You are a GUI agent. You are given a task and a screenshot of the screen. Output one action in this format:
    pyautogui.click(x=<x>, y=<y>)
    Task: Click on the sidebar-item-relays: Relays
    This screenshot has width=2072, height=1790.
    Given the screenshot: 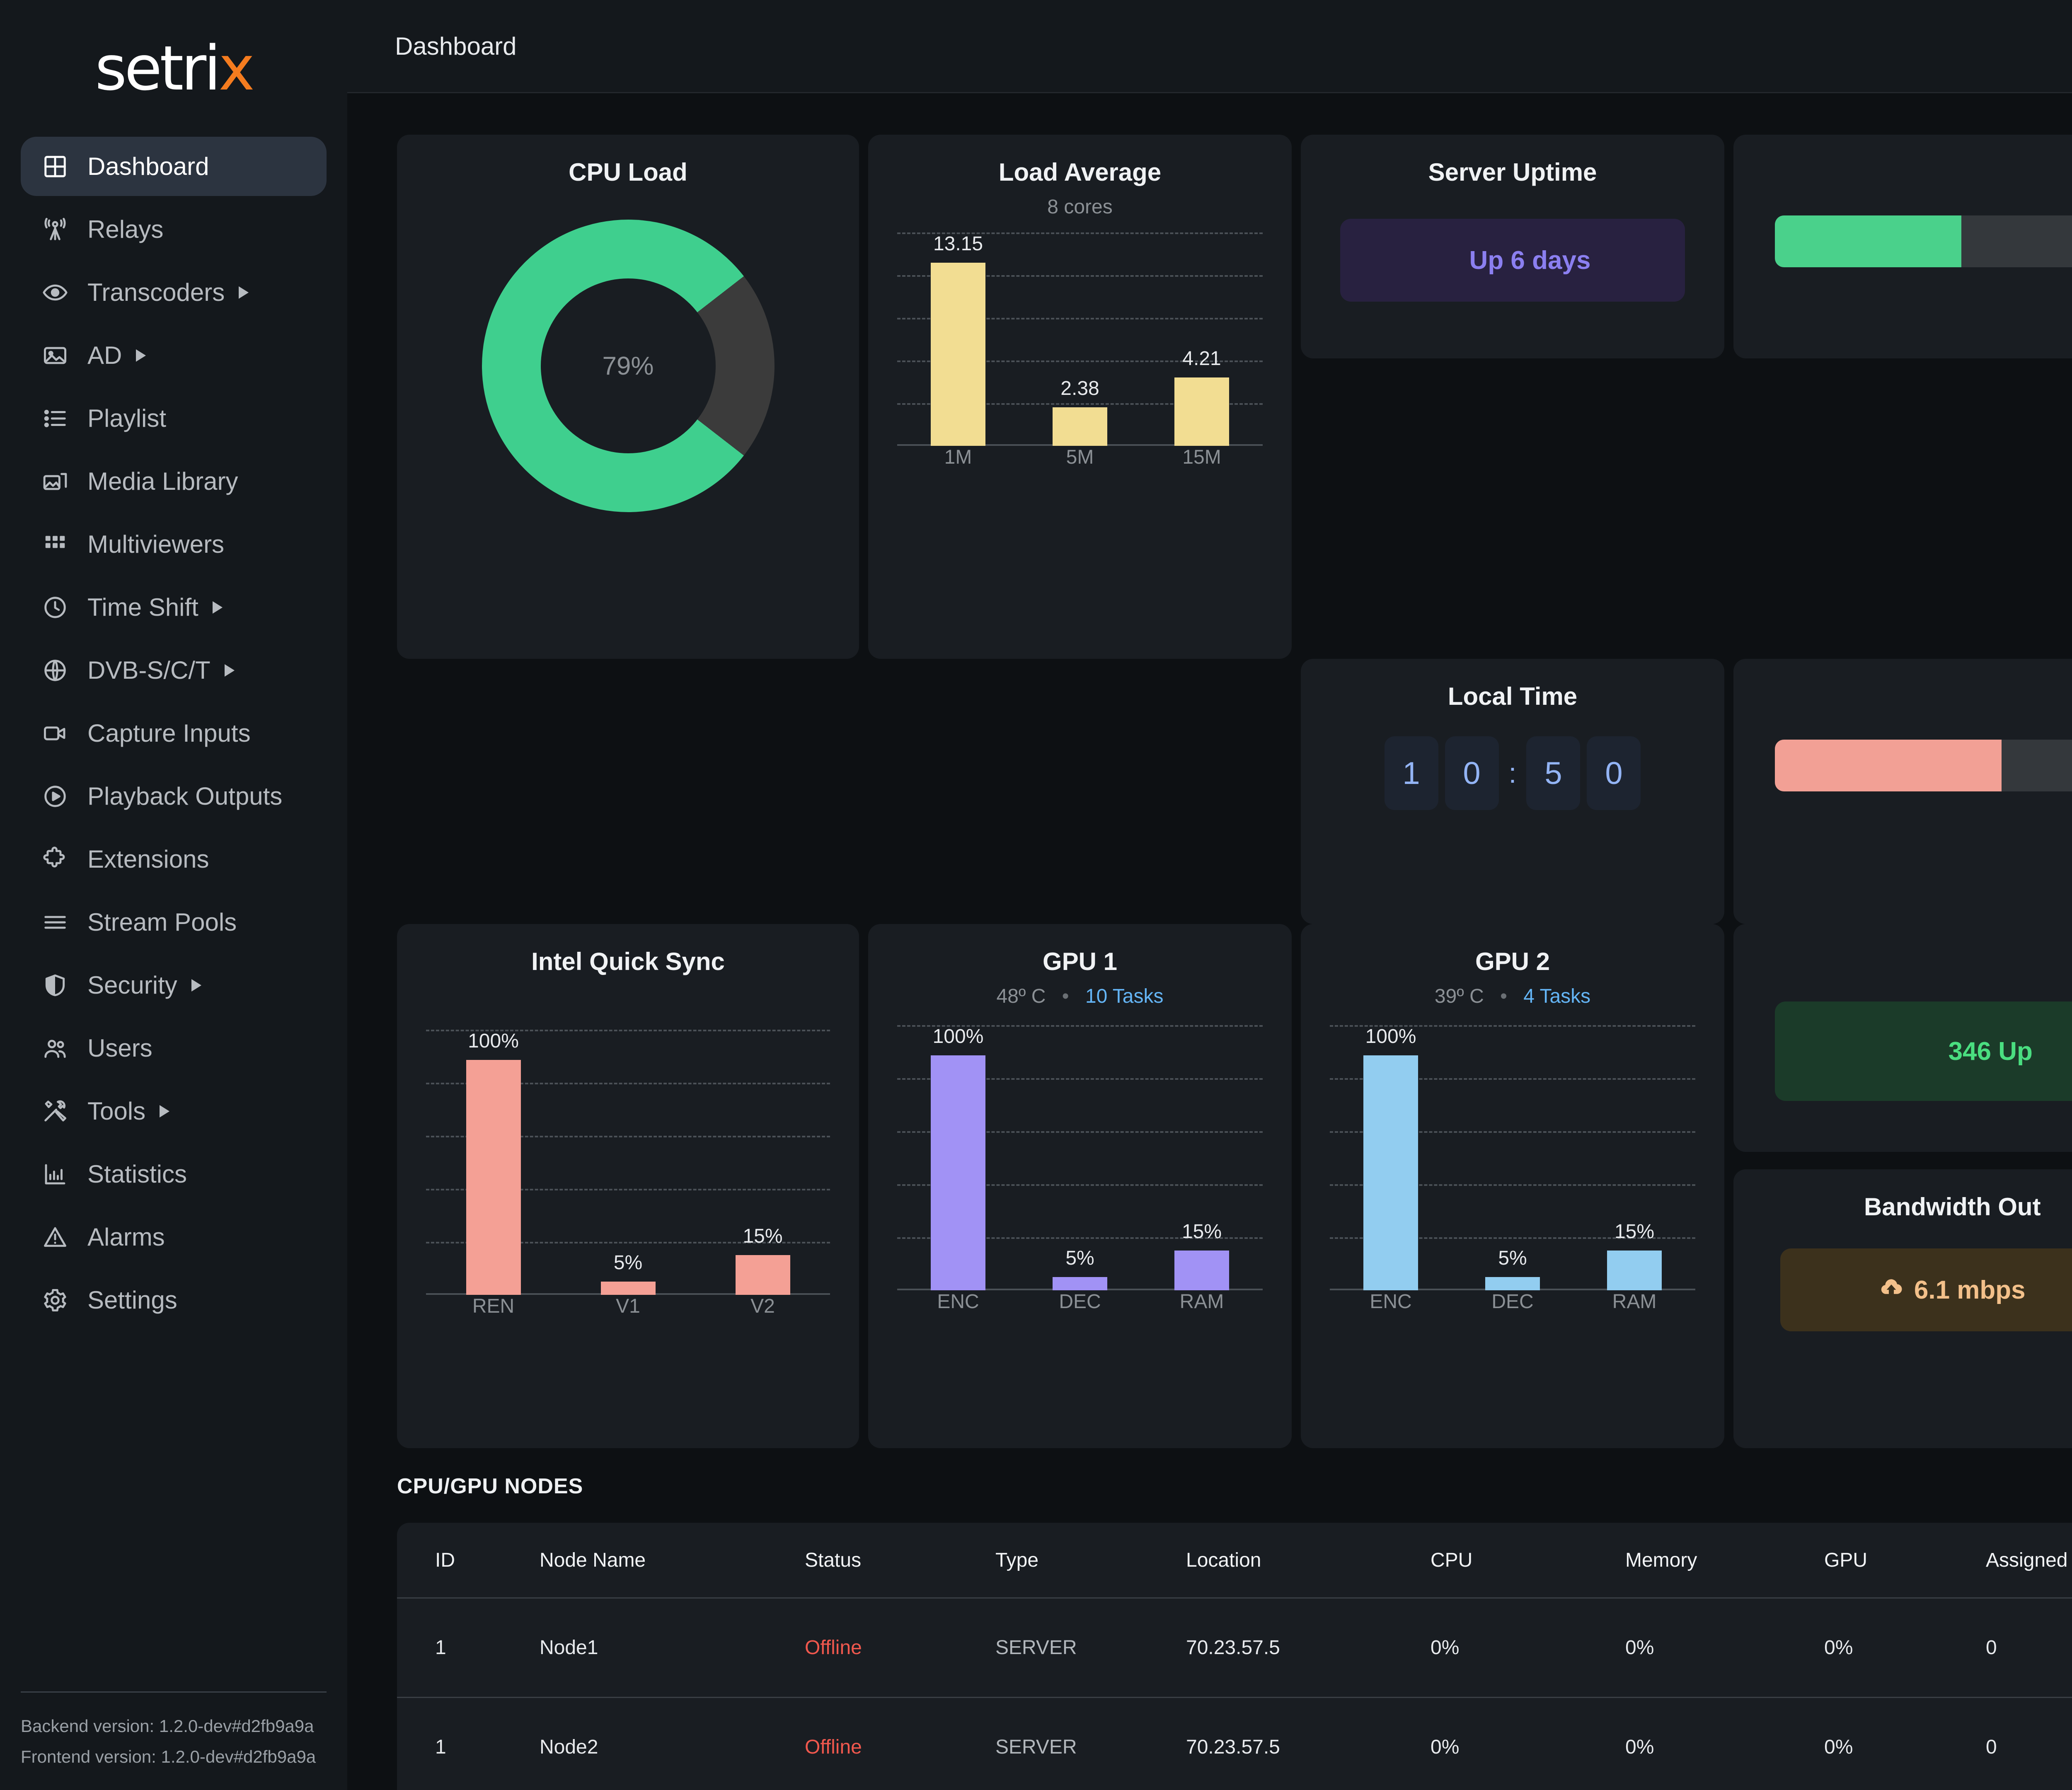 What is the action you would take?
    pyautogui.click(x=174, y=230)
    